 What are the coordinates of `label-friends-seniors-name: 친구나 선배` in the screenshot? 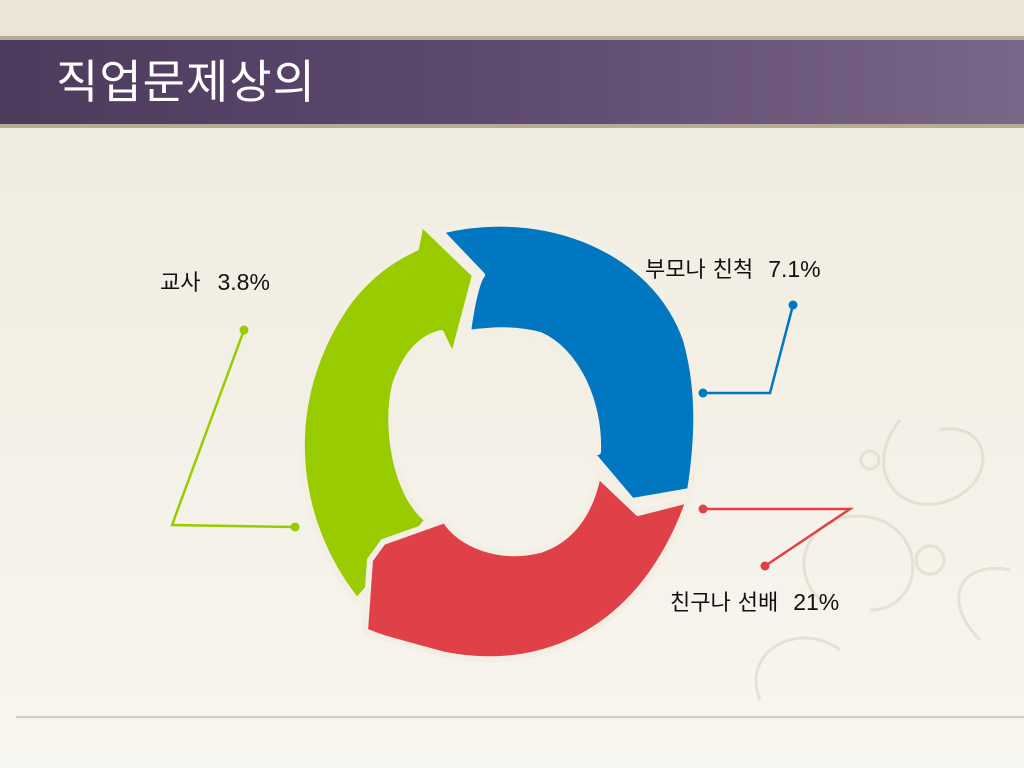 It's located at (724, 603).